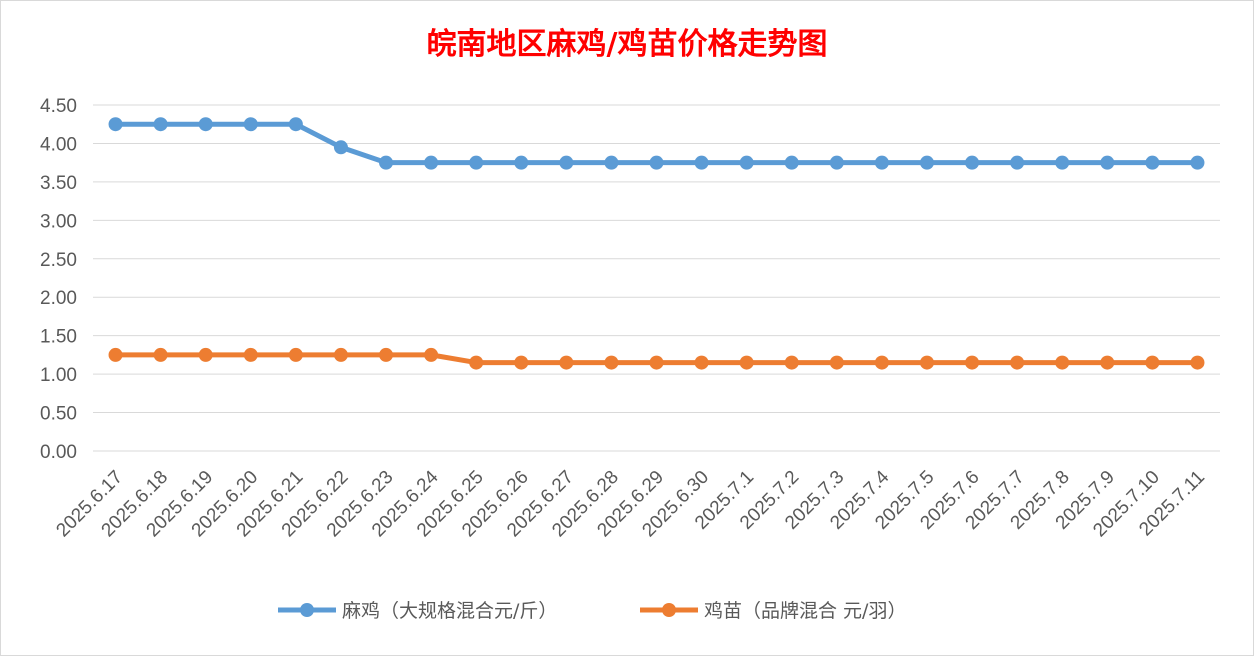 The width and height of the screenshot is (1254, 656). I want to click on y-tick-label: 4.00, so click(58, 144).